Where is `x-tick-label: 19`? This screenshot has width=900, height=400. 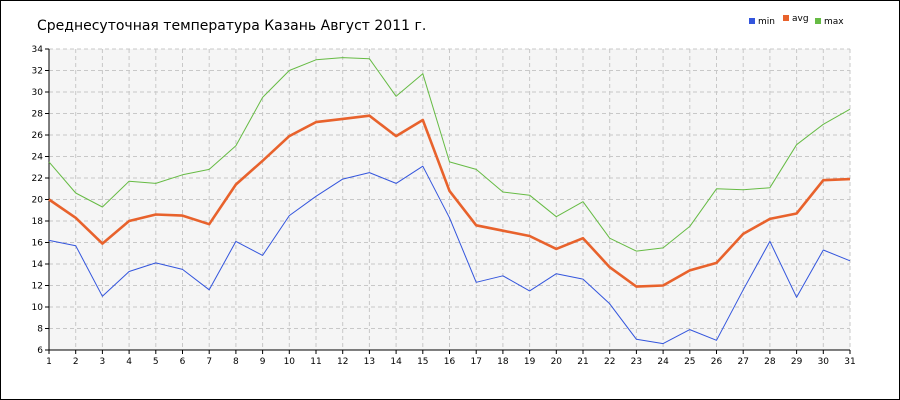
x-tick-label: 19 is located at coordinates (530, 362).